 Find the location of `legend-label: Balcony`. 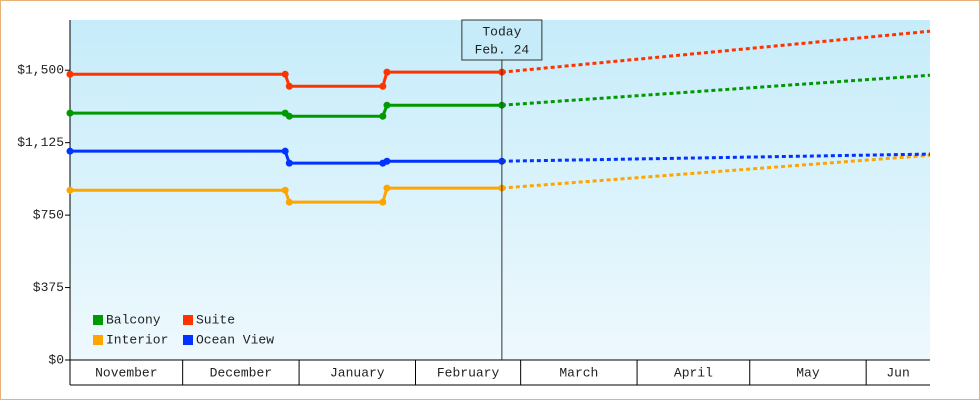

legend-label: Balcony is located at coordinates (133, 319).